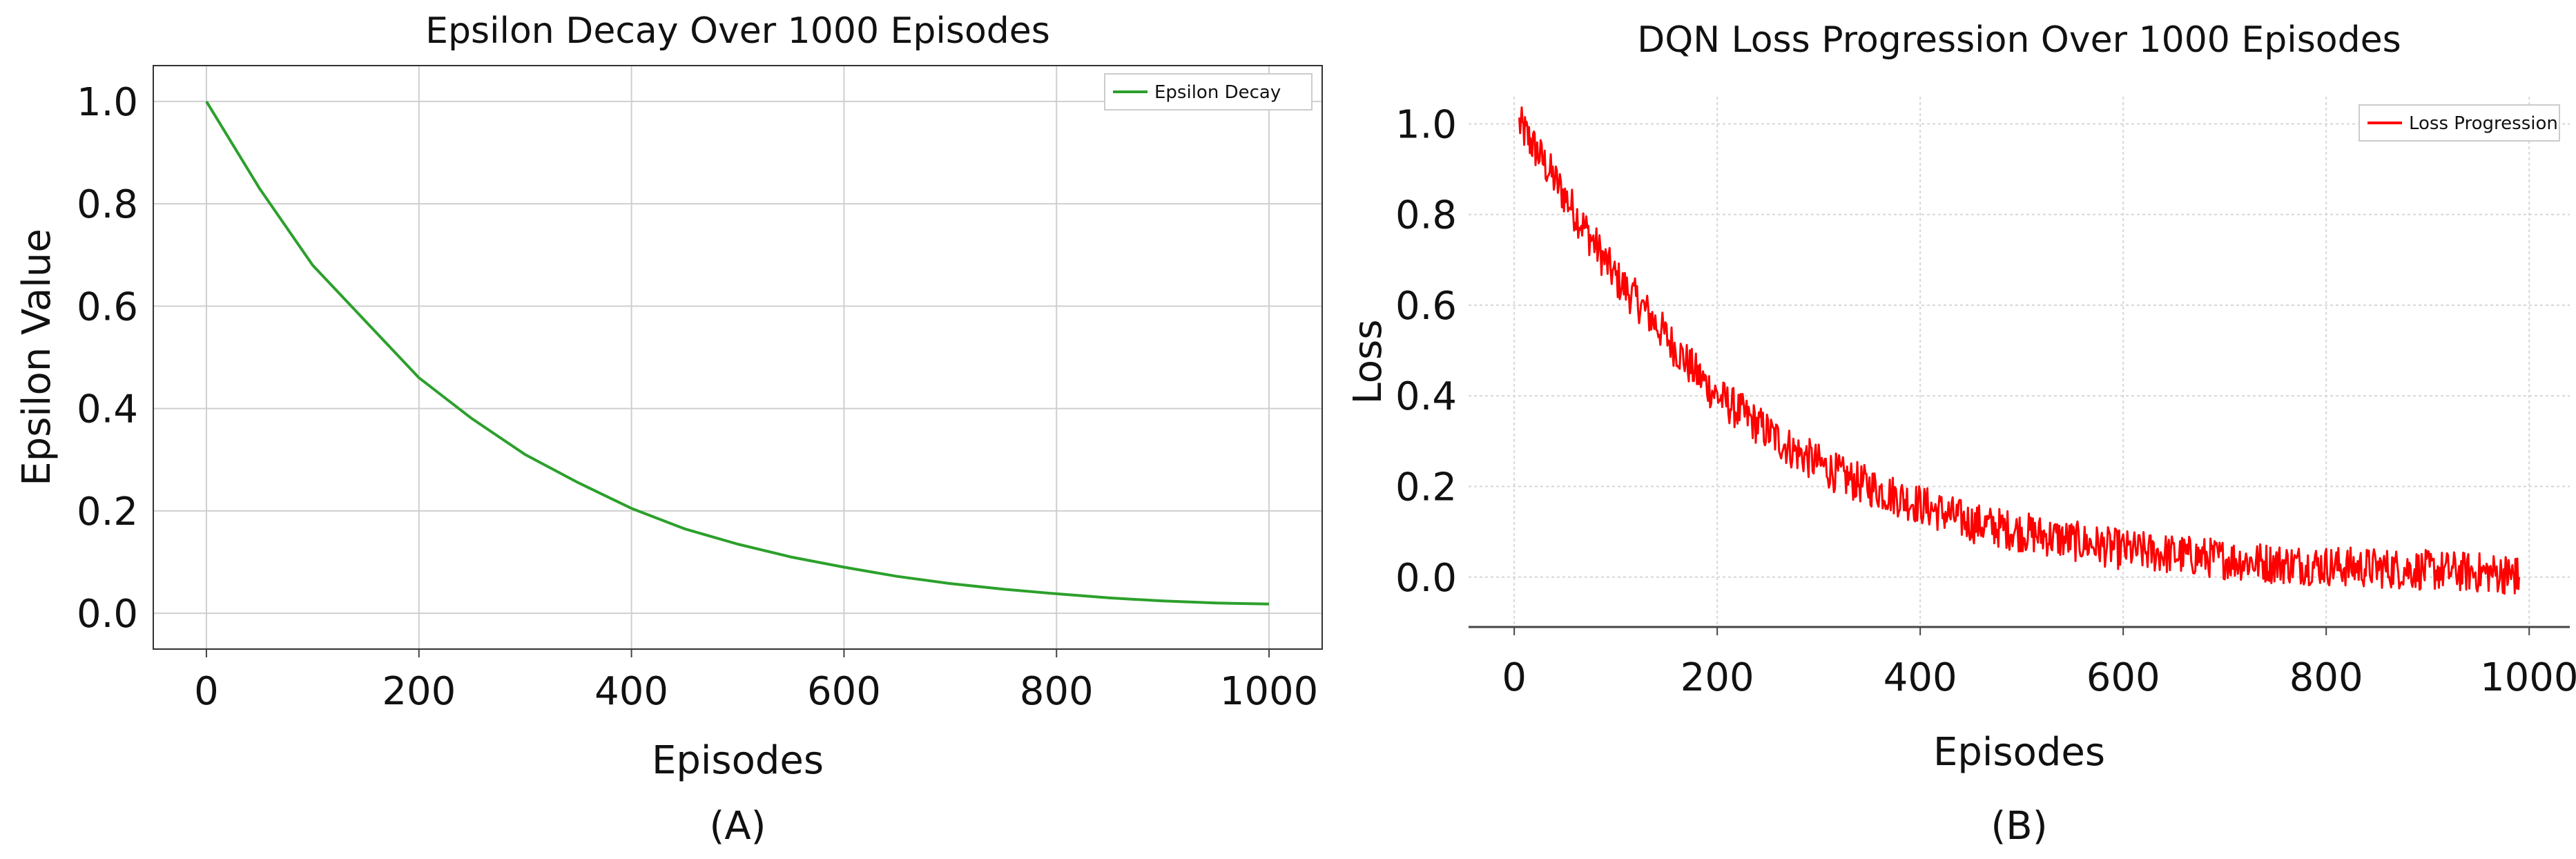  I want to click on chart-b-y-tick-label-5: 1.0, so click(1426, 124).